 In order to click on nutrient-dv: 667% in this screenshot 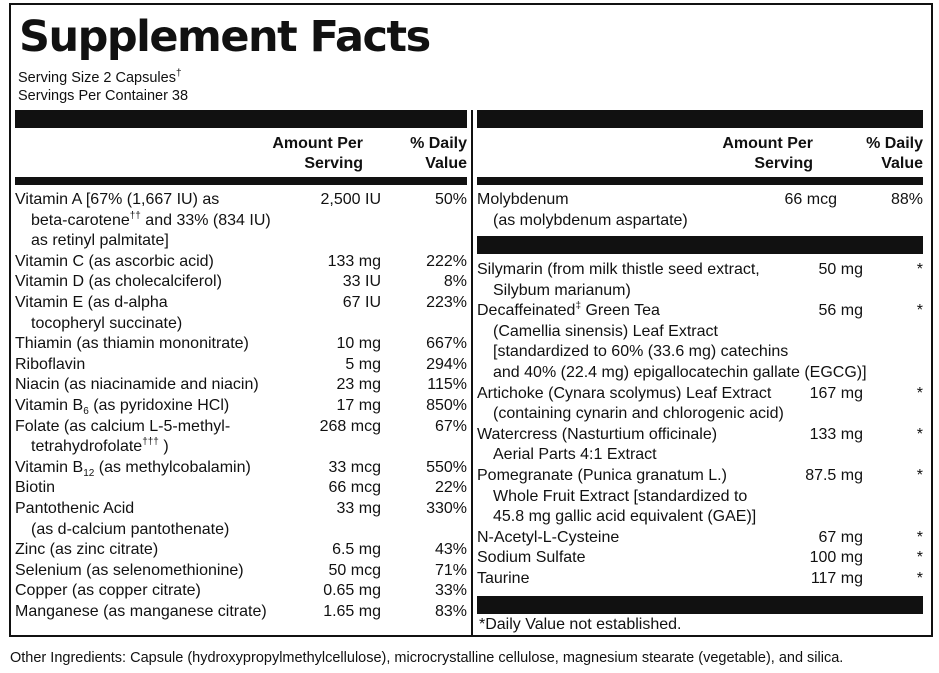, I will do `click(446, 344)`.